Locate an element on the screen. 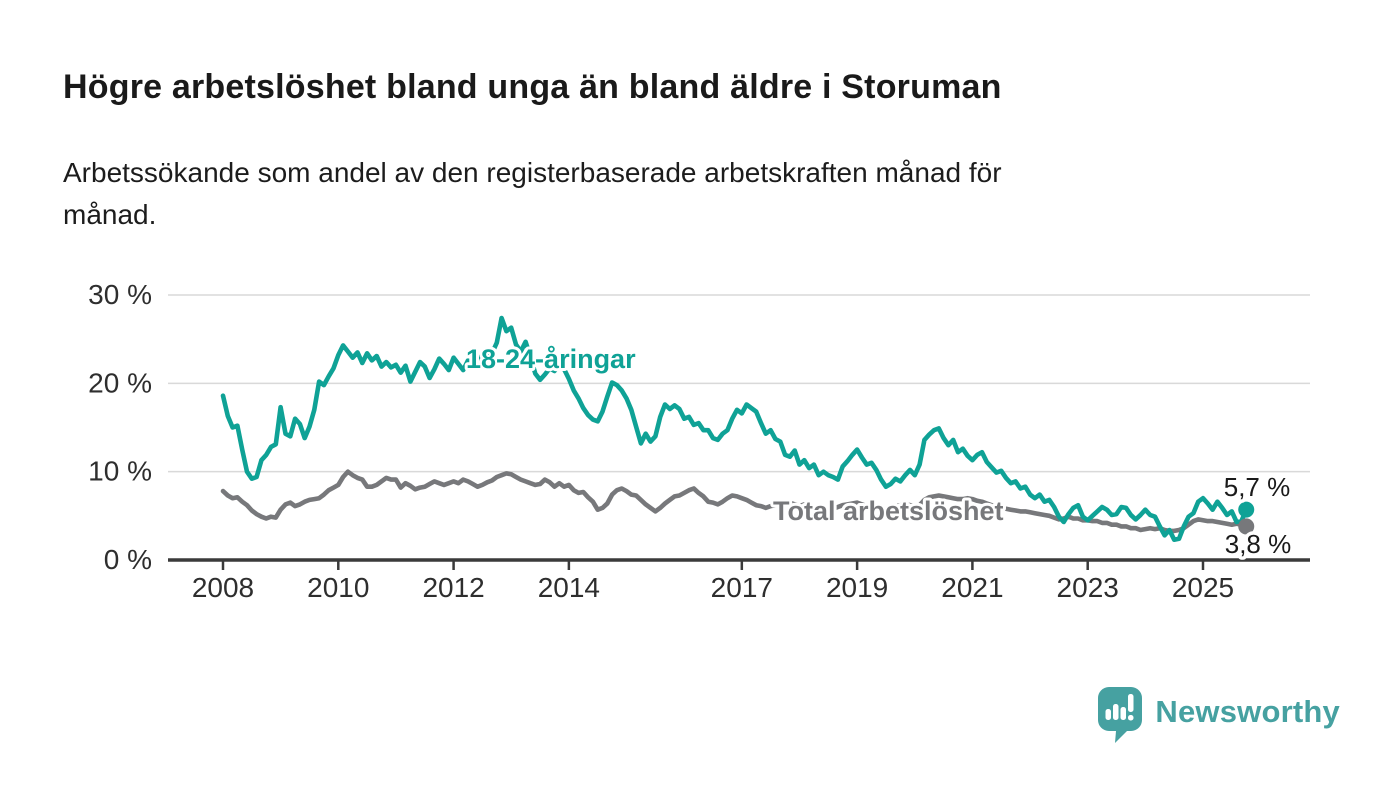  end-value-youth: 5,7 % is located at coordinates (1257, 487).